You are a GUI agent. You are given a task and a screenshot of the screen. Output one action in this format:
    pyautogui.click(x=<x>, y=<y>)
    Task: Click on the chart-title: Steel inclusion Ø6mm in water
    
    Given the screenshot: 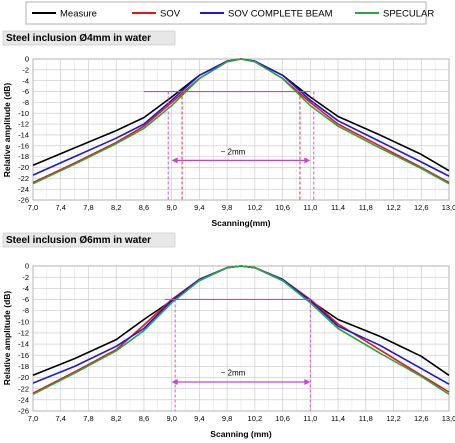 What is the action you would take?
    pyautogui.click(x=78, y=240)
    